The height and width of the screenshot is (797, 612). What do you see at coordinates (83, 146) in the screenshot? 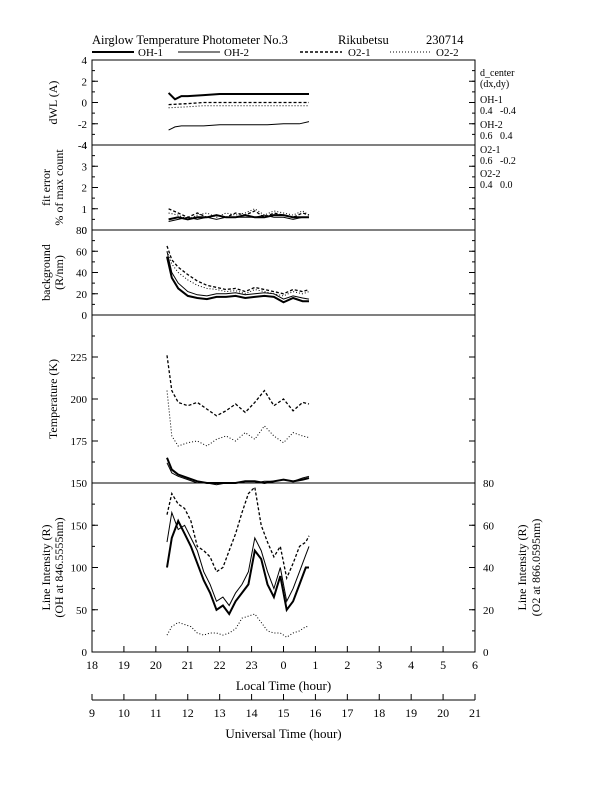
I see `y-tick-label: -4` at bounding box center [83, 146].